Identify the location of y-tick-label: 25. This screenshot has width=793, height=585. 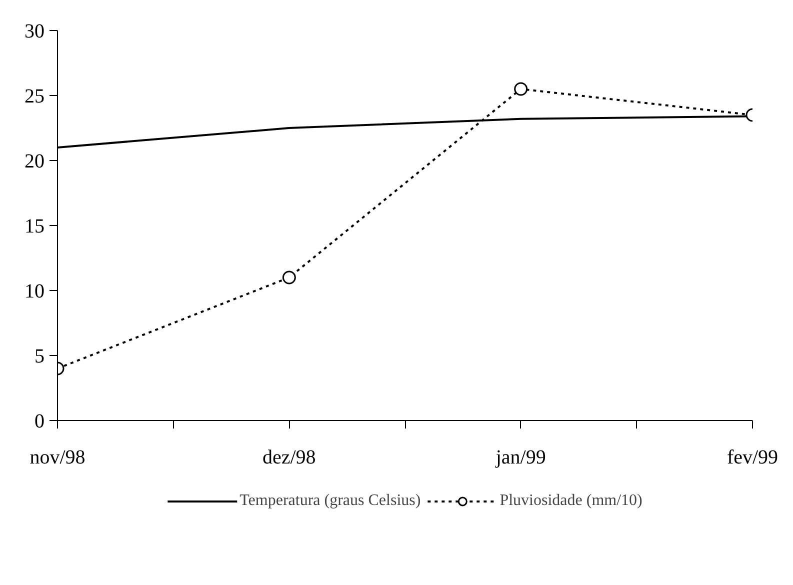
(34, 97).